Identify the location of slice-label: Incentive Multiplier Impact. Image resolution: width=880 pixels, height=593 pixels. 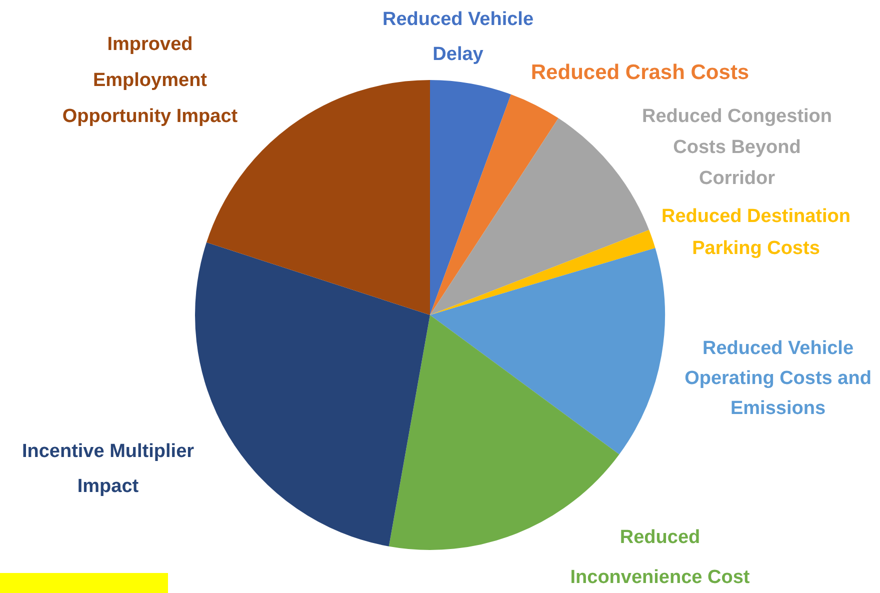
(108, 469).